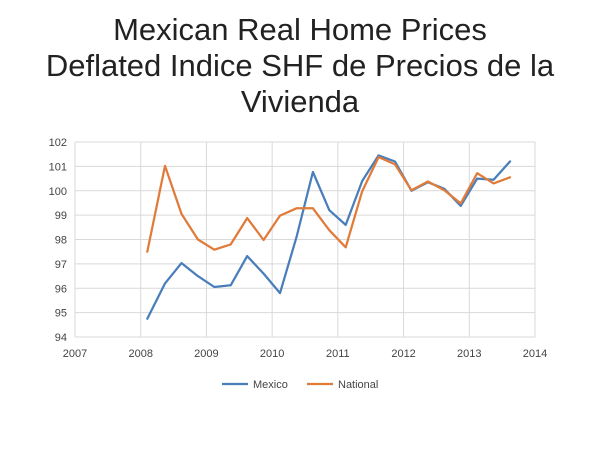 Image resolution: width=600 pixels, height=450 pixels. I want to click on legend: Mexico National, so click(300, 385).